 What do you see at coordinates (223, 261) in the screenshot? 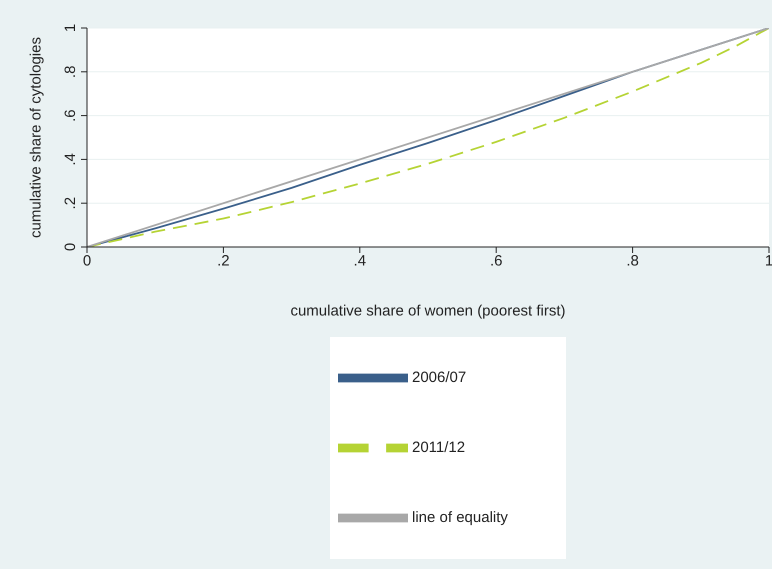
I see `x-tick-label: .2` at bounding box center [223, 261].